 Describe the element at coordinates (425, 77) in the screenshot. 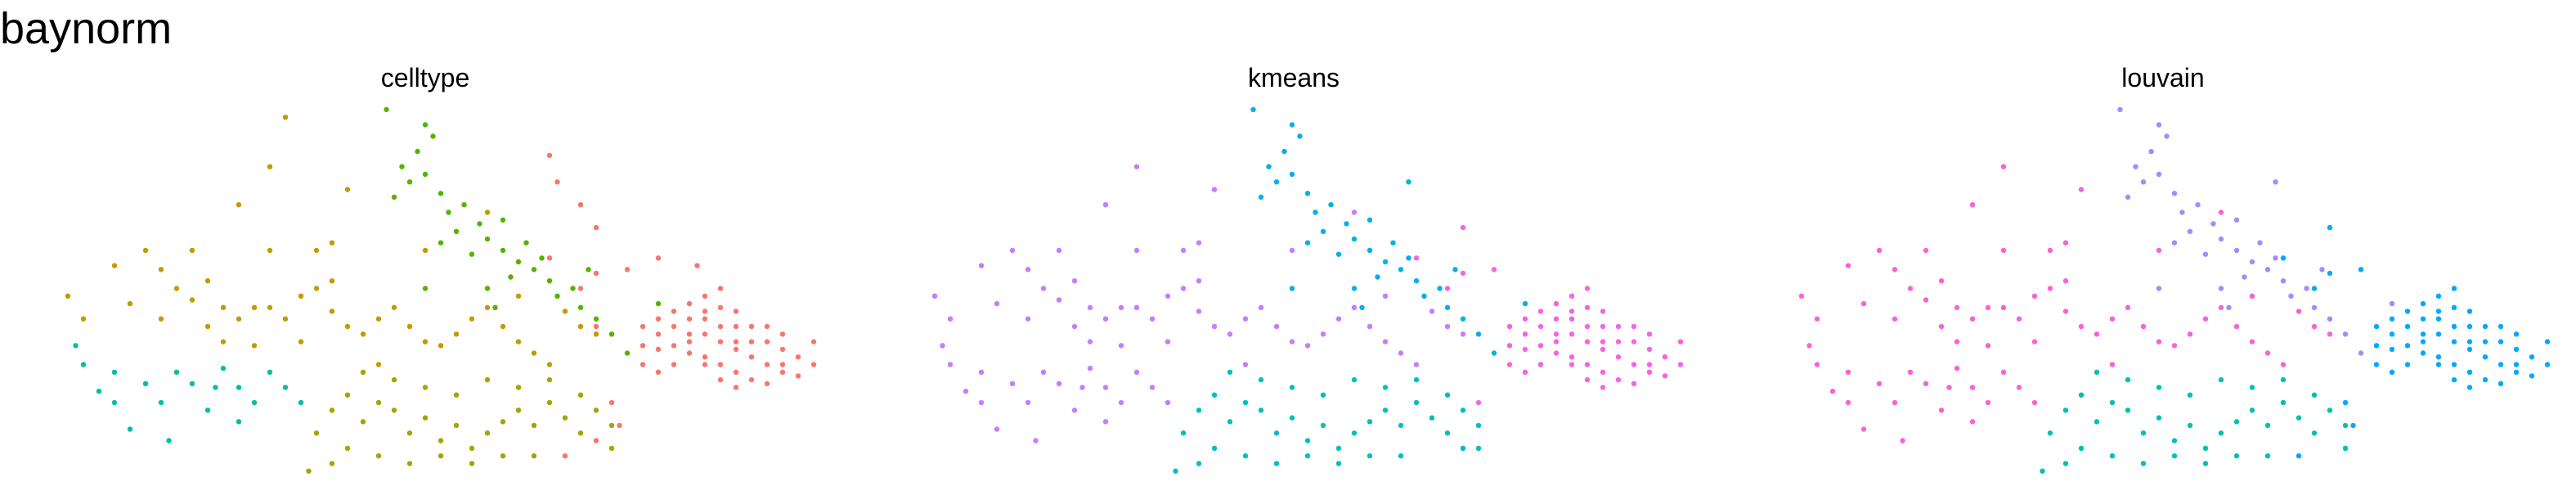

I see `panel-title-celltype: celltype` at that location.